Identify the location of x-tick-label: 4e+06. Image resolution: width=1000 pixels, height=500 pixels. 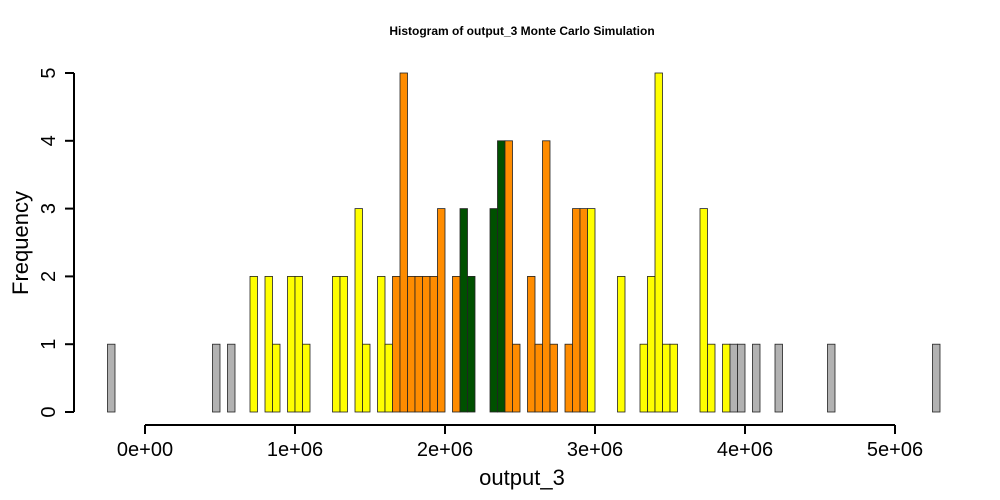
(745, 450).